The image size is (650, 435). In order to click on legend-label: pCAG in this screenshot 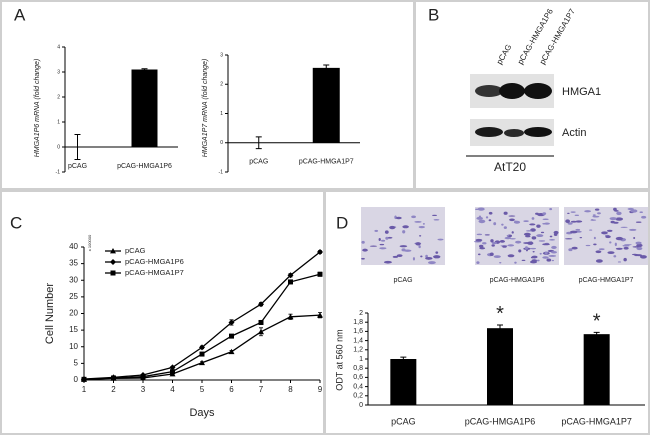, I will do `click(135, 250)`.